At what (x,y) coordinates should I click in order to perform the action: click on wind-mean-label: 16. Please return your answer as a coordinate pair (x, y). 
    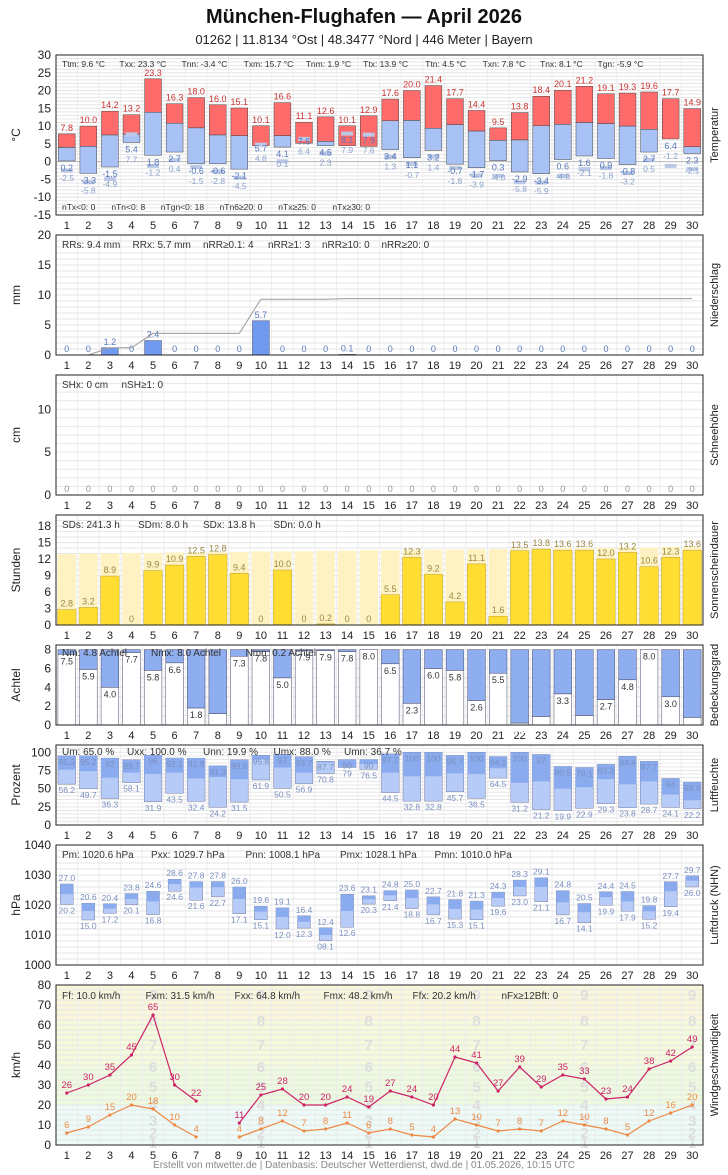
    Looking at the image, I should click on (670, 1105).